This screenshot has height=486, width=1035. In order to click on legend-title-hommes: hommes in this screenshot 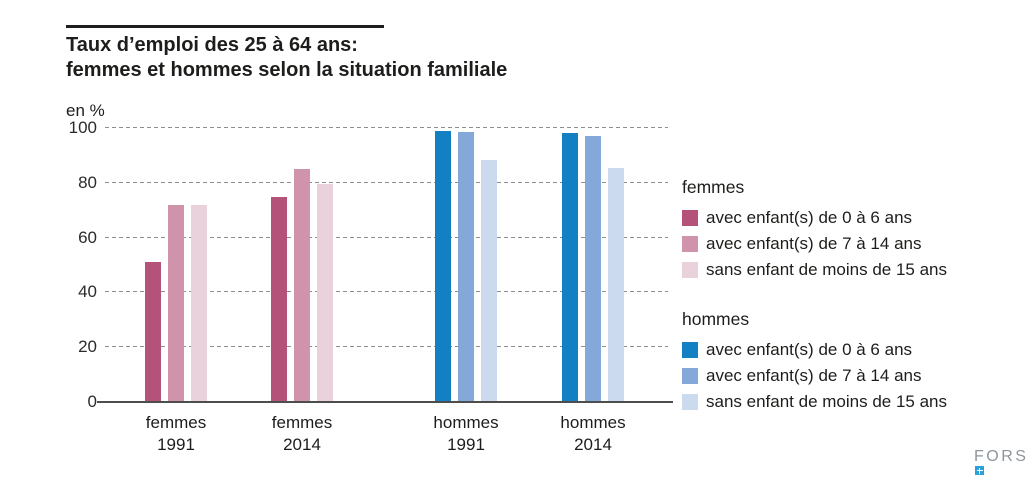, I will do `click(716, 319)`.